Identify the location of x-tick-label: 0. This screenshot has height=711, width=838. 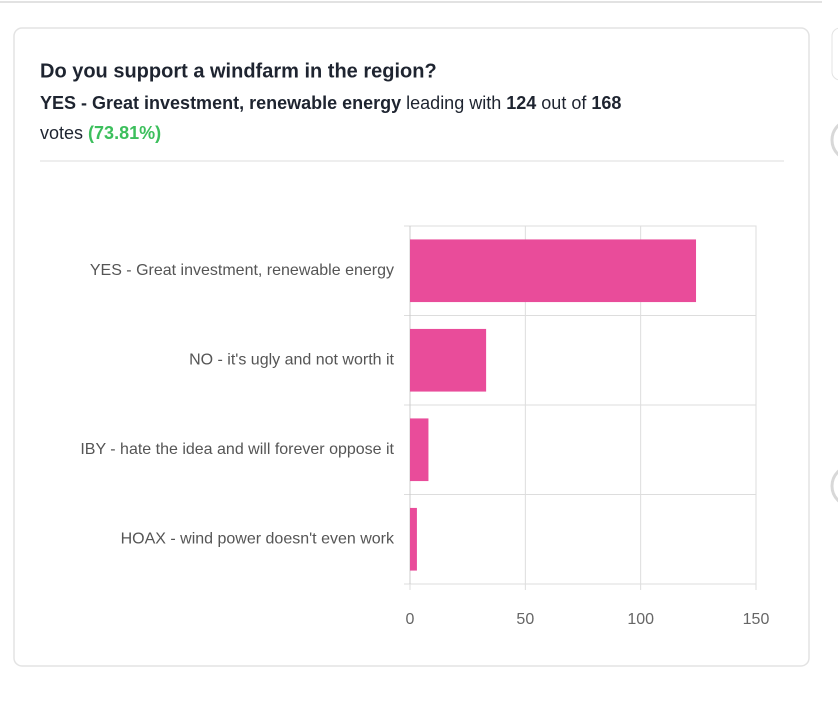
(410, 619).